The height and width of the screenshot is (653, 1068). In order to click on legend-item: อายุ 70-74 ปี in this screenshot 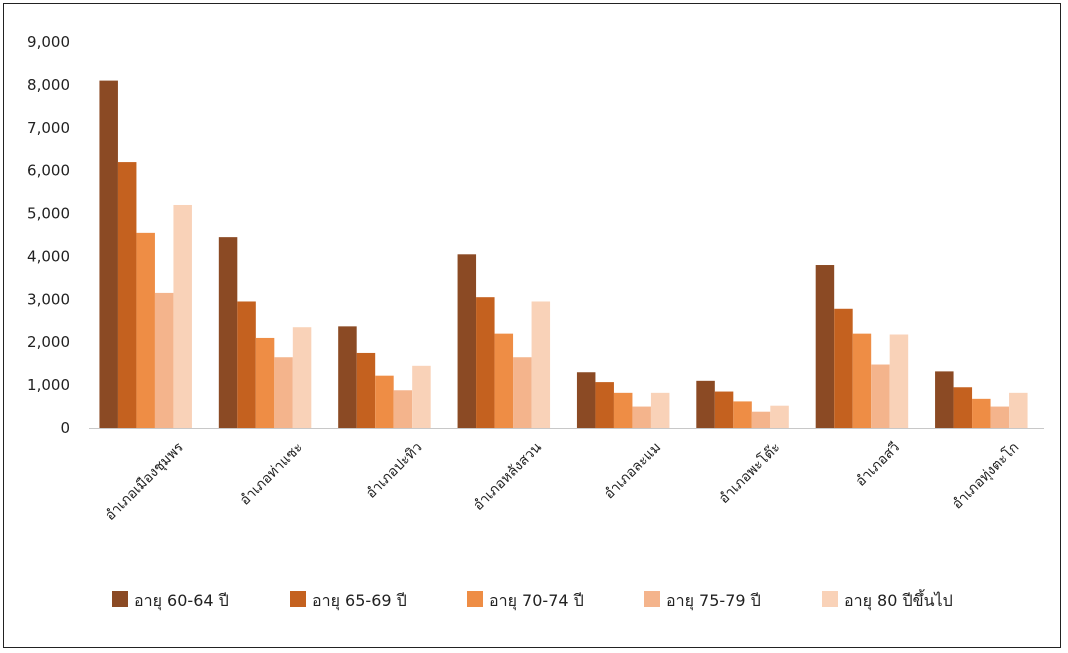, I will do `click(525, 601)`.